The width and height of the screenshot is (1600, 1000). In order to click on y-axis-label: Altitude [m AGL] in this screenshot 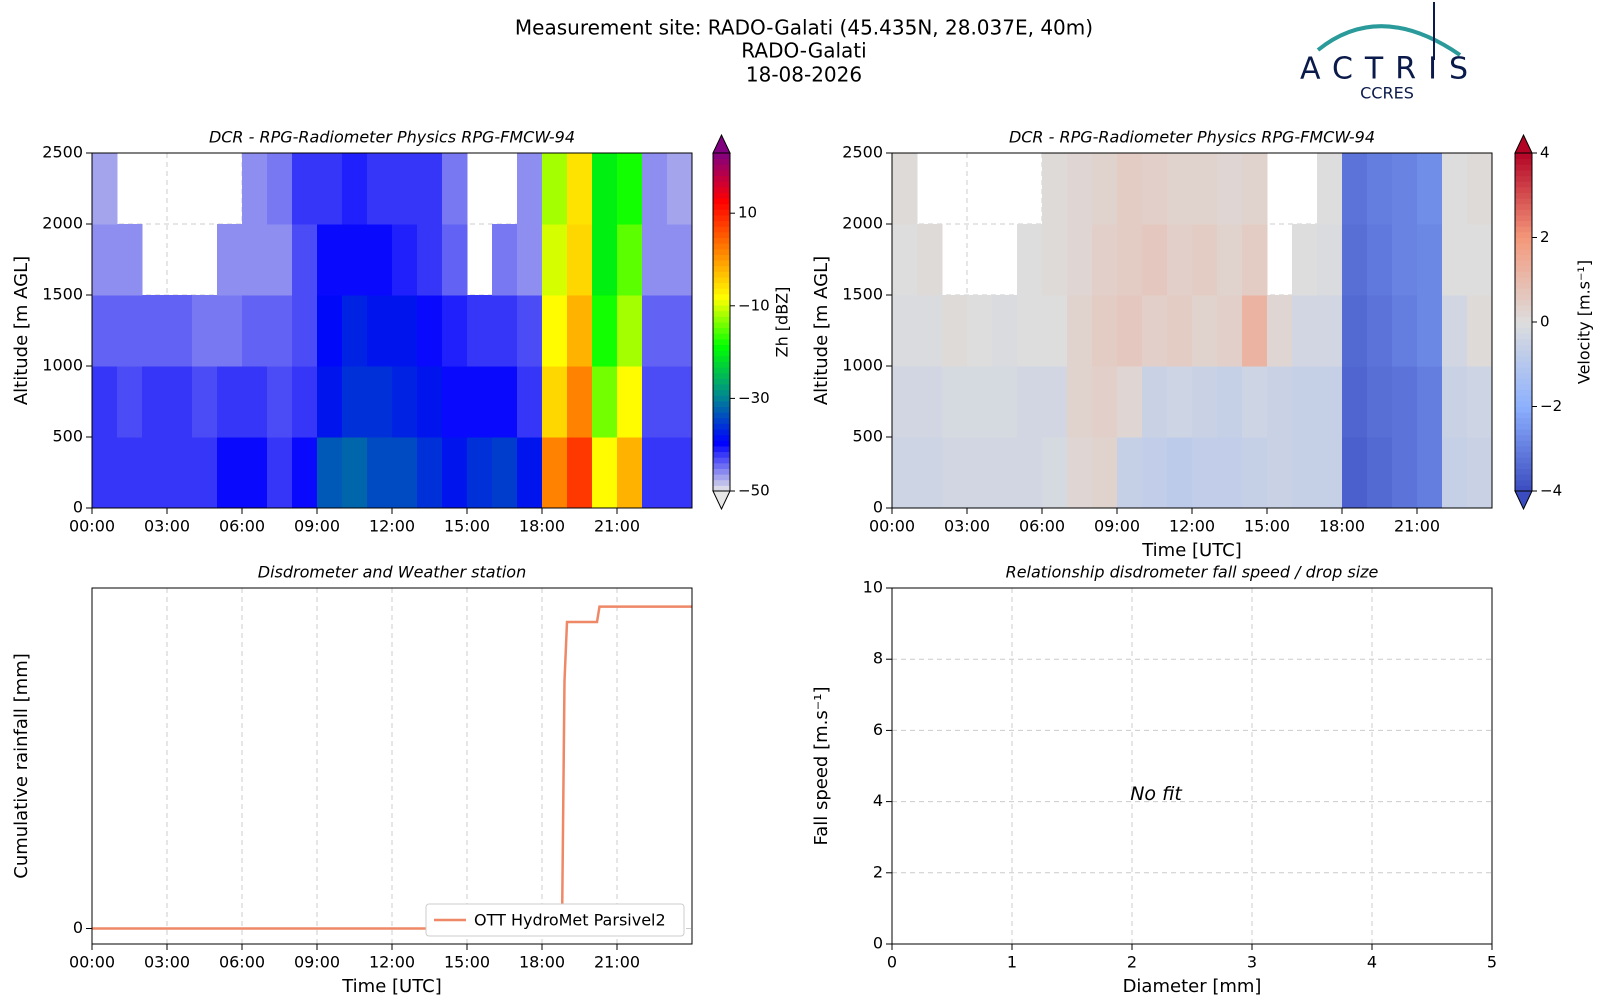, I will do `click(21, 330)`.